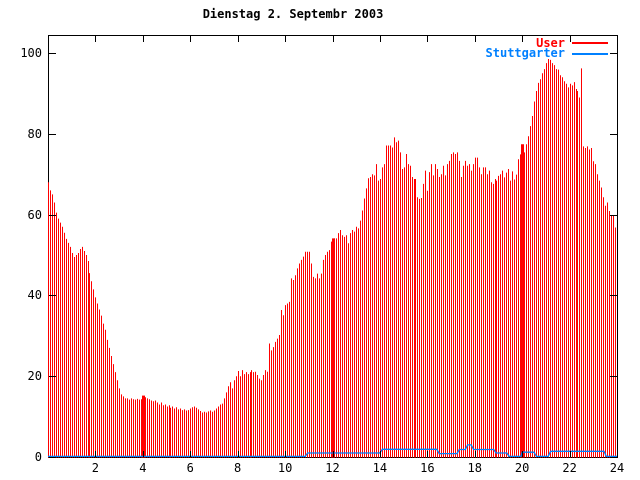 The width and height of the screenshot is (640, 480). I want to click on stuttgarter-line, so click(332, 451).